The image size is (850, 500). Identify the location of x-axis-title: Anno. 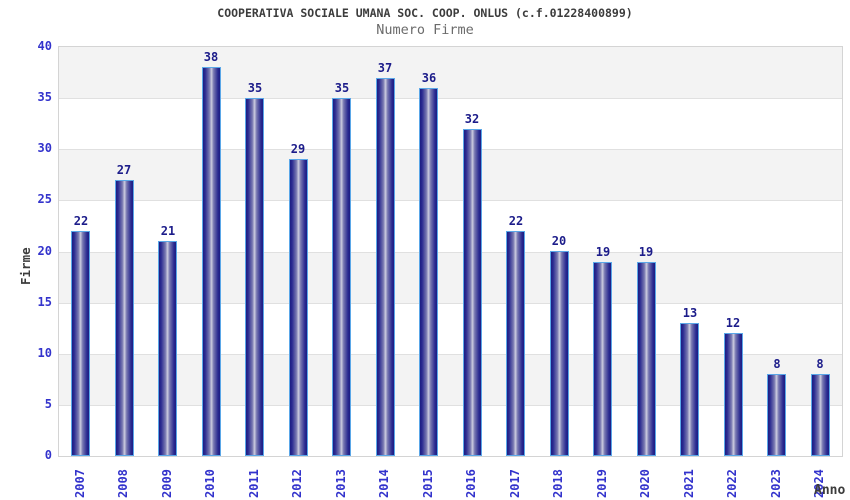
(830, 490).